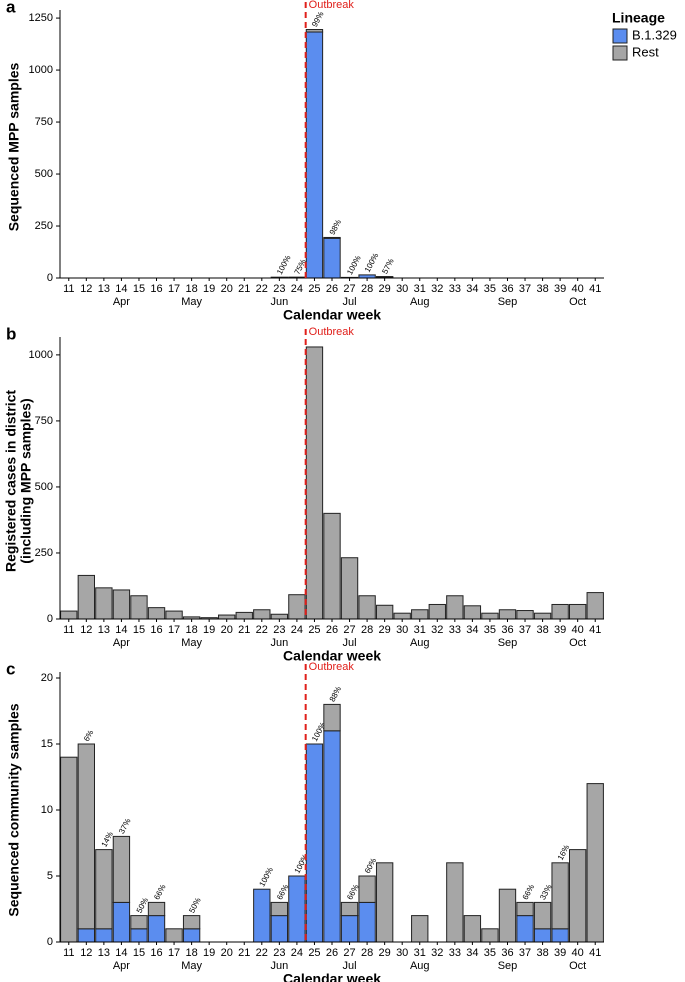 The height and width of the screenshot is (982, 685). Describe the element at coordinates (508, 302) in the screenshot. I see `month-label: Sep` at that location.